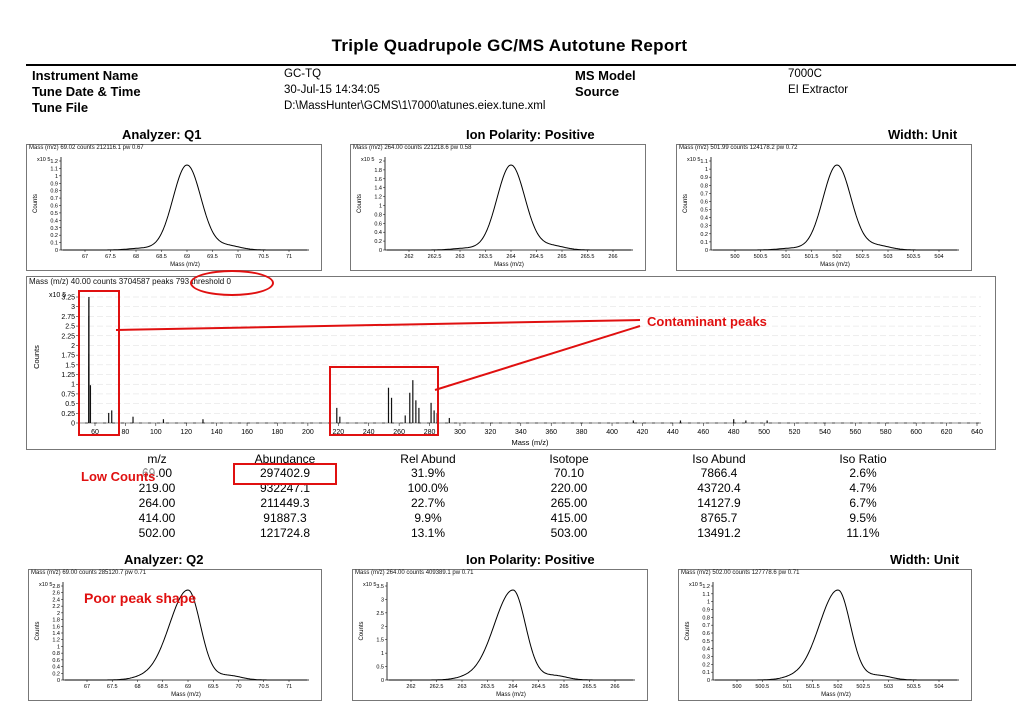  I want to click on q1-plot-2-ytick: 0.1, so click(704, 243).